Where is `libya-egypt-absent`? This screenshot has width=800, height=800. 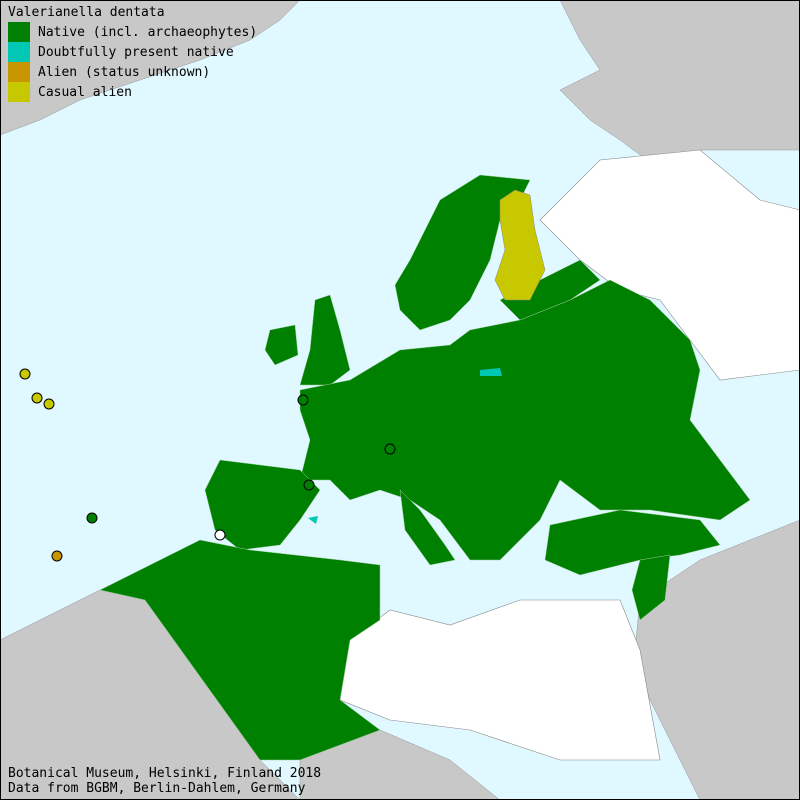
libya-egypt-absent is located at coordinates (500, 680).